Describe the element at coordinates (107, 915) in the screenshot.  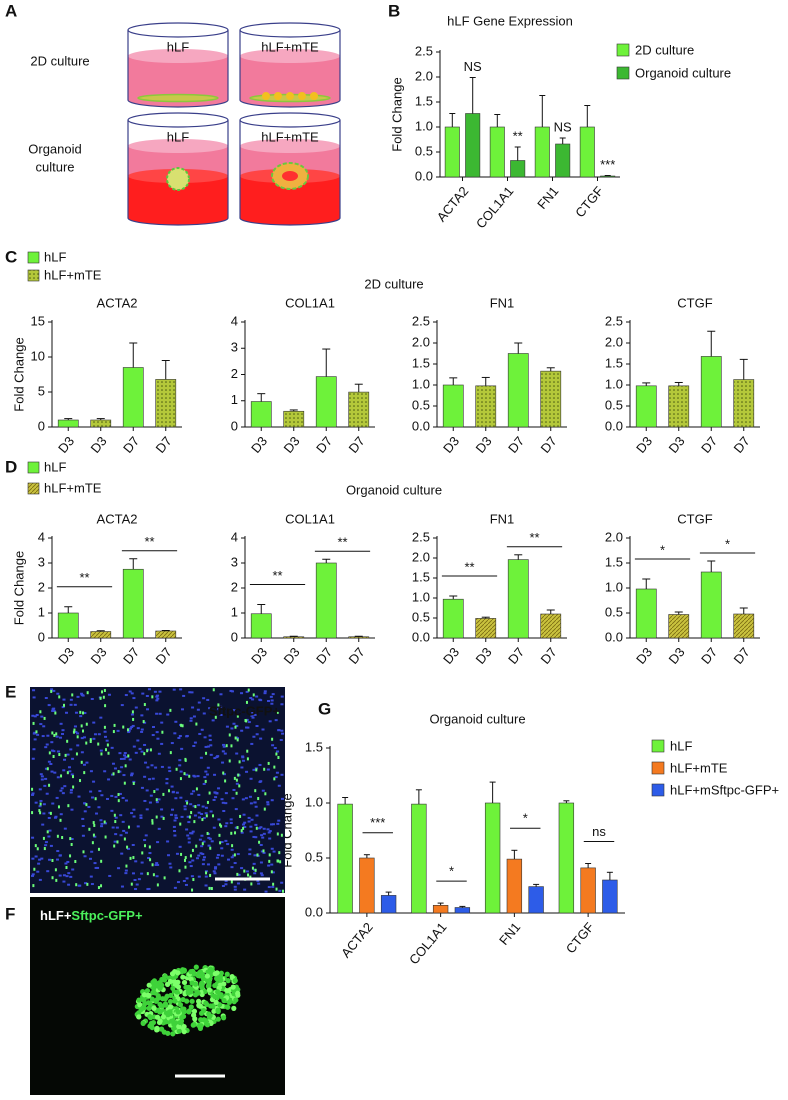
I see `label-part: Sftpc-GFP+` at that location.